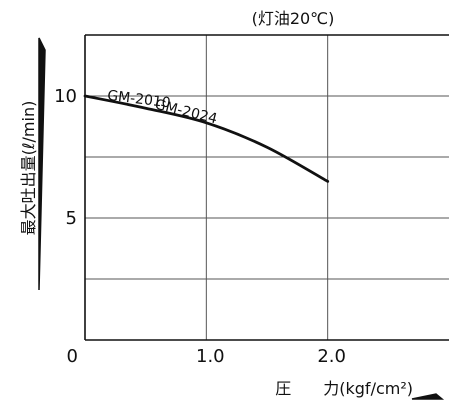  I want to click on chart-subtitle: (灯油20℃), so click(293, 18).